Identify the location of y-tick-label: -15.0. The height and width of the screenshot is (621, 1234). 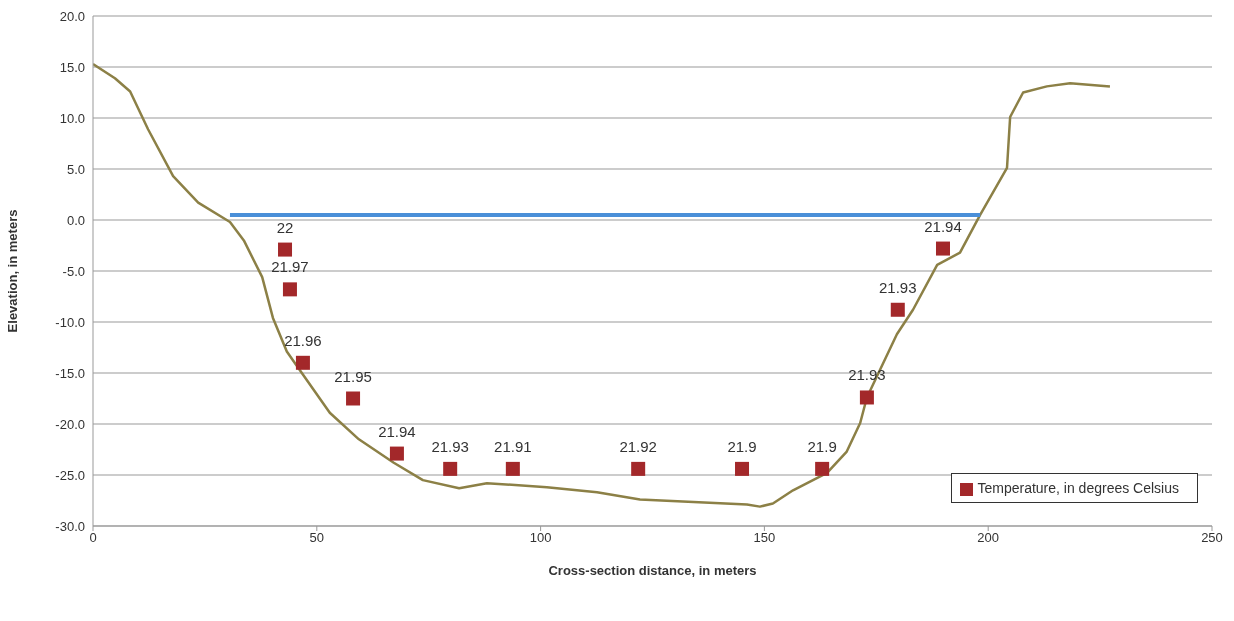
(70, 373).